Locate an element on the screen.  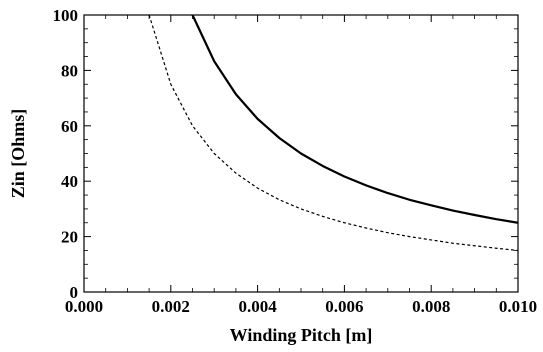
x-tick-label: 0.010 is located at coordinates (518, 306).